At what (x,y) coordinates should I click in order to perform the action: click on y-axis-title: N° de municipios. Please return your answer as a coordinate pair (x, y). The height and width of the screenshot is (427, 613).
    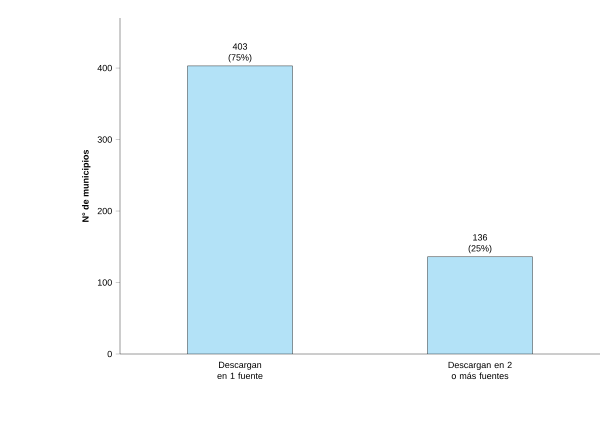
    Looking at the image, I should click on (86, 186).